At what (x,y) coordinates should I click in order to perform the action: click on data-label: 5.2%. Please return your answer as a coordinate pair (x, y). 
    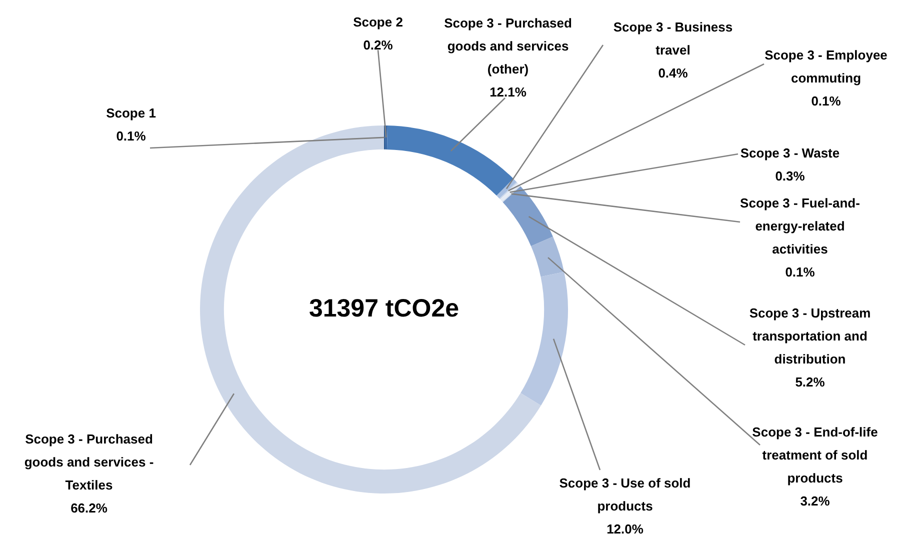
    Looking at the image, I should click on (810, 382).